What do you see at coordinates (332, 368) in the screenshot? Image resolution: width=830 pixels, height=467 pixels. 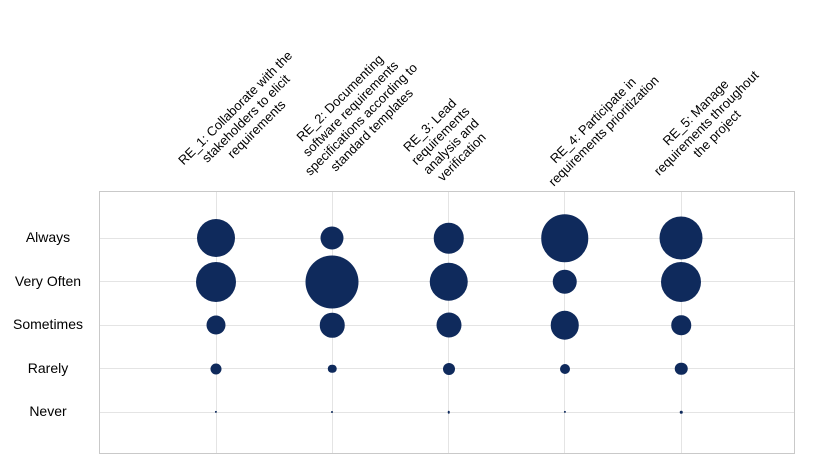 I see `bubble-re-2-rarely` at bounding box center [332, 368].